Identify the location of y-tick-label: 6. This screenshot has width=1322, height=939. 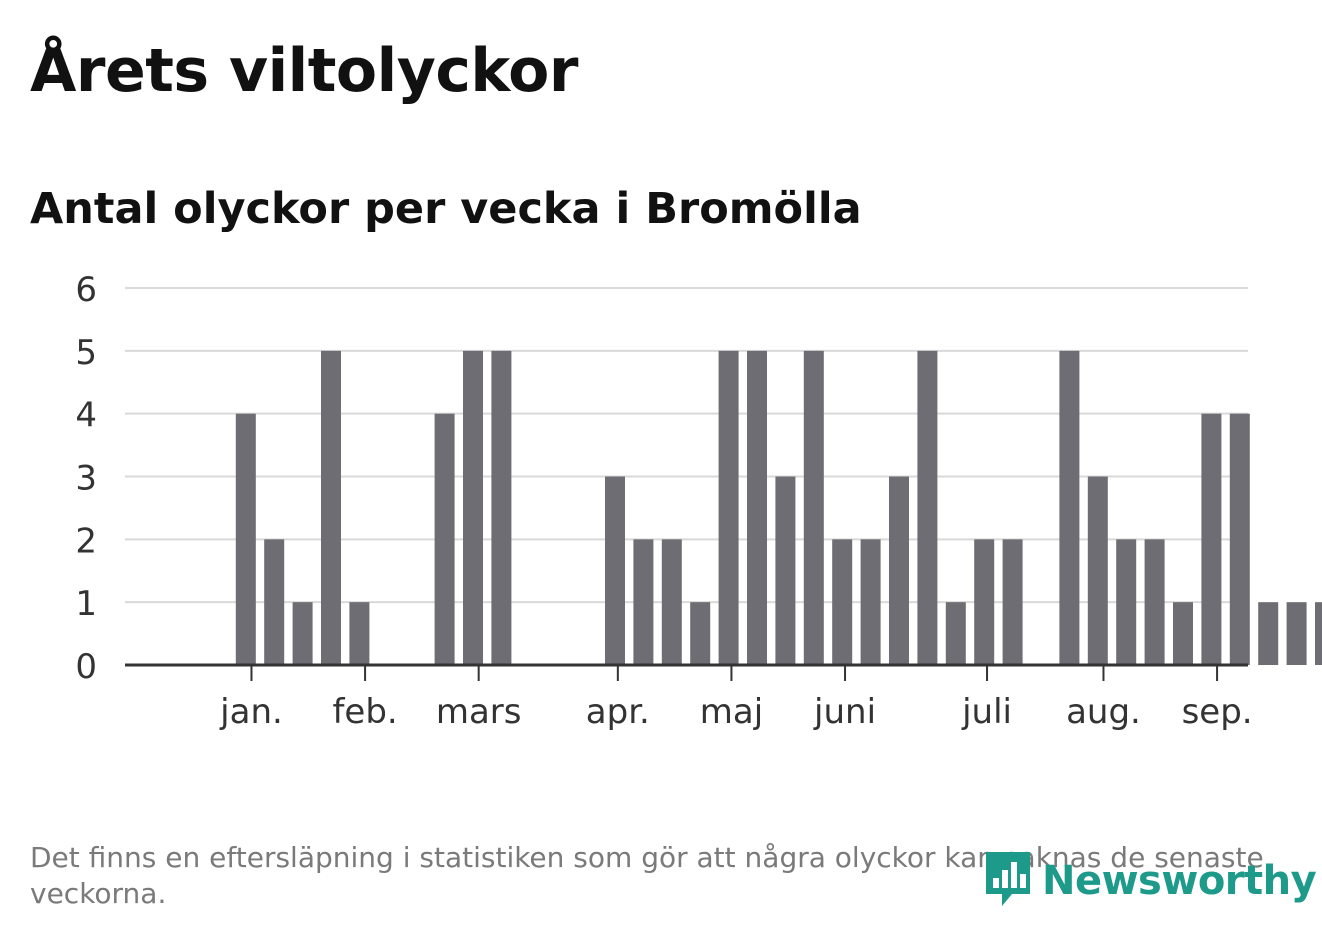
(86, 290).